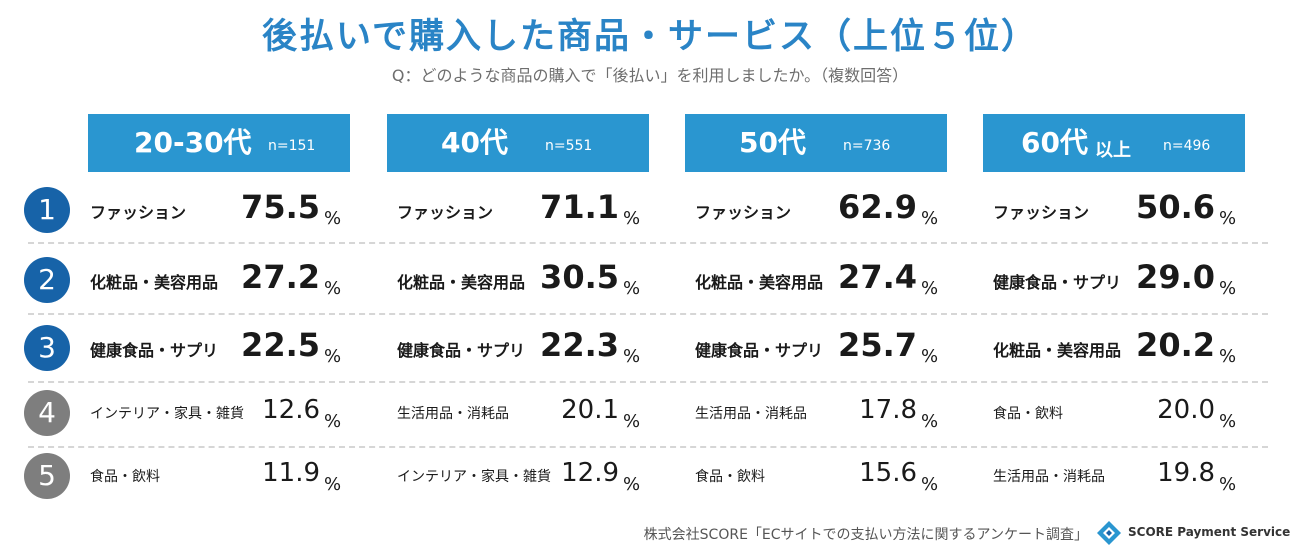  What do you see at coordinates (1113, 150) in the screenshot?
I see `age-group-suffix: 以上` at bounding box center [1113, 150].